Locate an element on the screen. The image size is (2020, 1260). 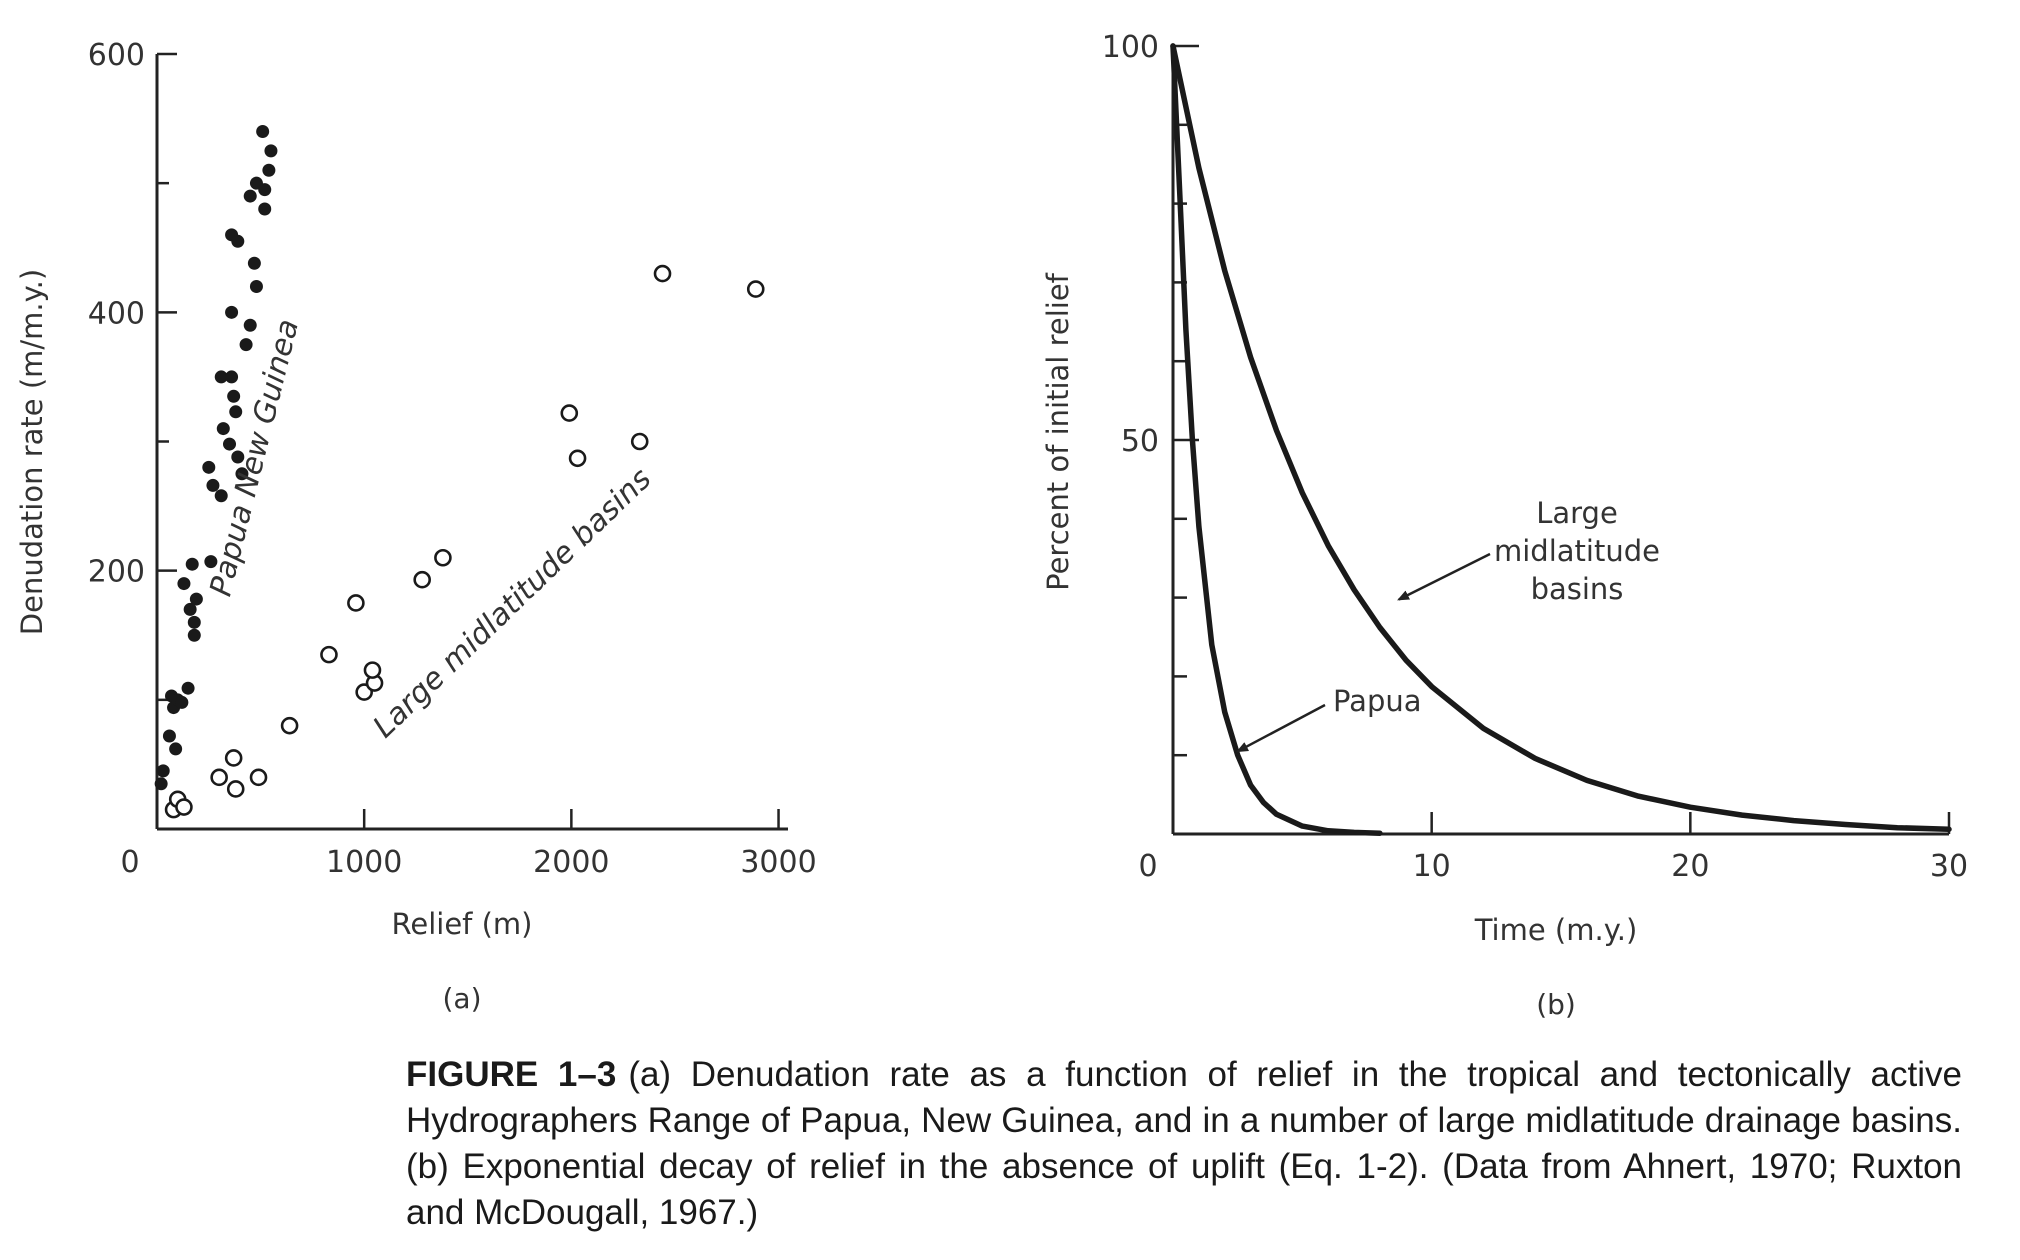
series-label-large-midlatitude-basins: Large midlatitude basins is located at coordinates (513, 602).